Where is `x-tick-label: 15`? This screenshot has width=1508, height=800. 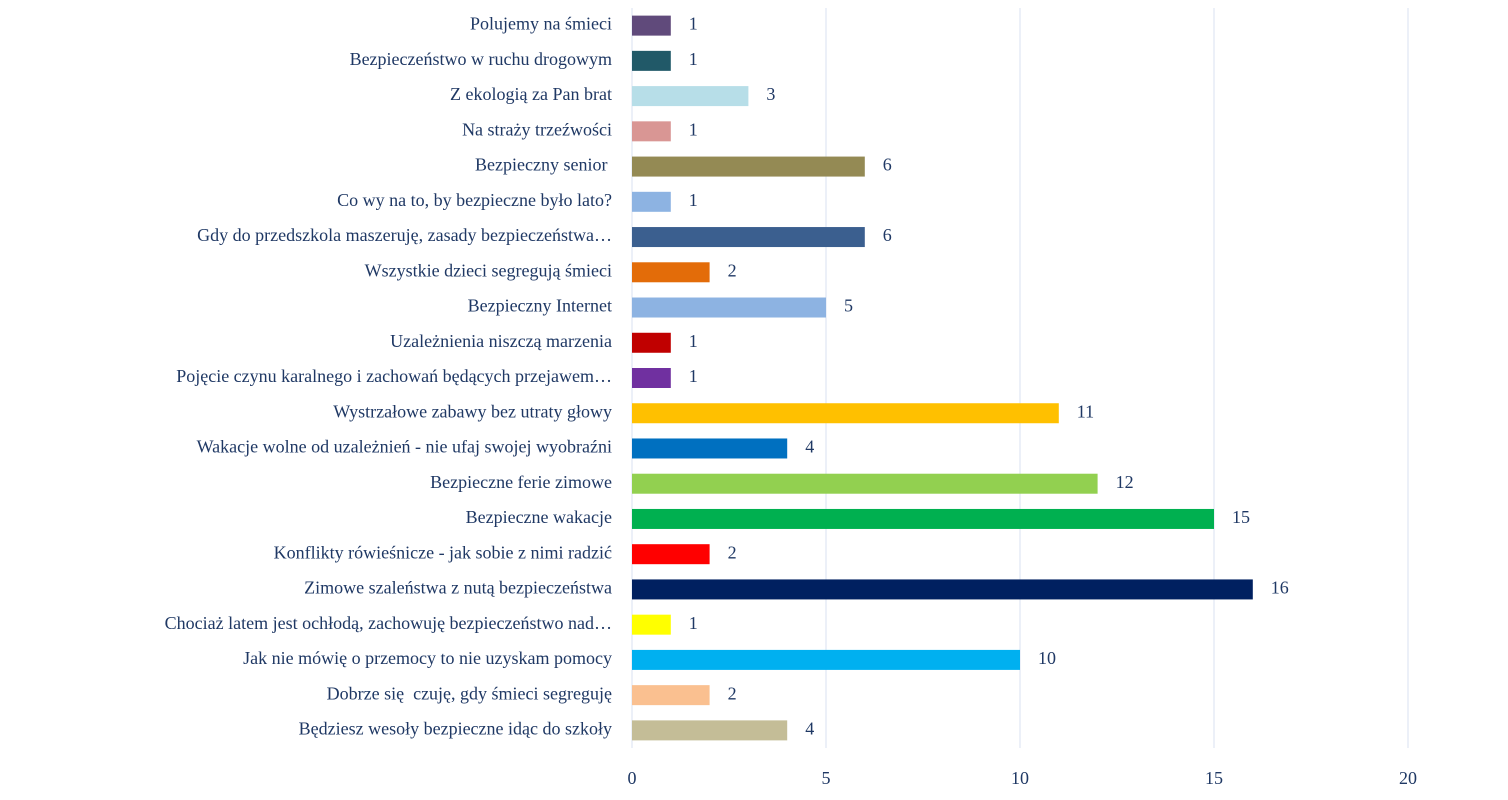 x-tick-label: 15 is located at coordinates (1214, 778).